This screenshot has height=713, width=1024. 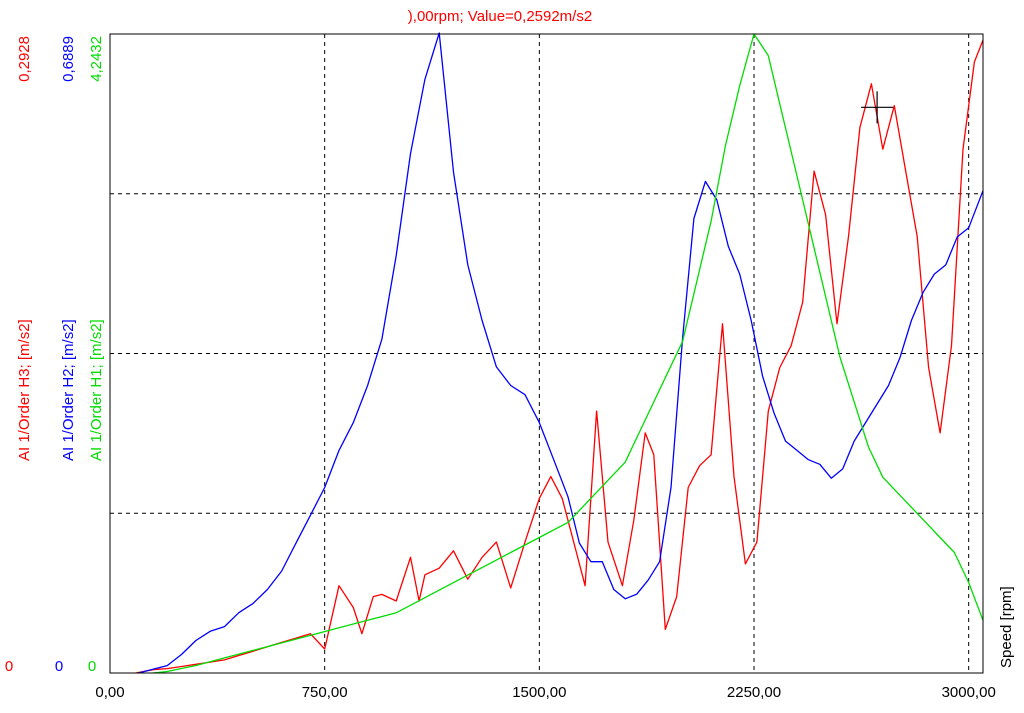 I want to click on y-axis-title-h2: AI 1/Order H2; [m/s2], so click(x=68, y=390).